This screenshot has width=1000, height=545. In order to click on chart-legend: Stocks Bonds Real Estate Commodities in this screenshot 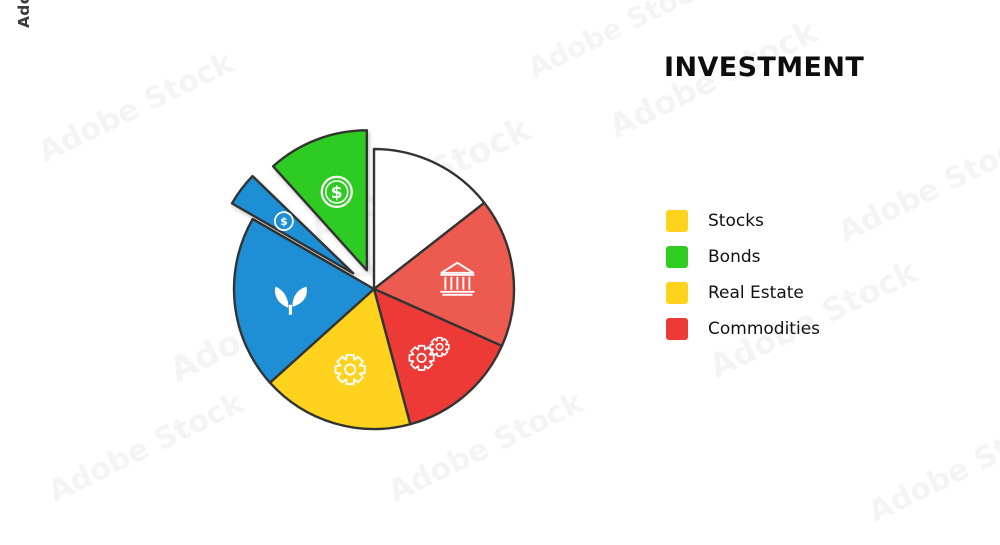, I will do `click(743, 275)`.